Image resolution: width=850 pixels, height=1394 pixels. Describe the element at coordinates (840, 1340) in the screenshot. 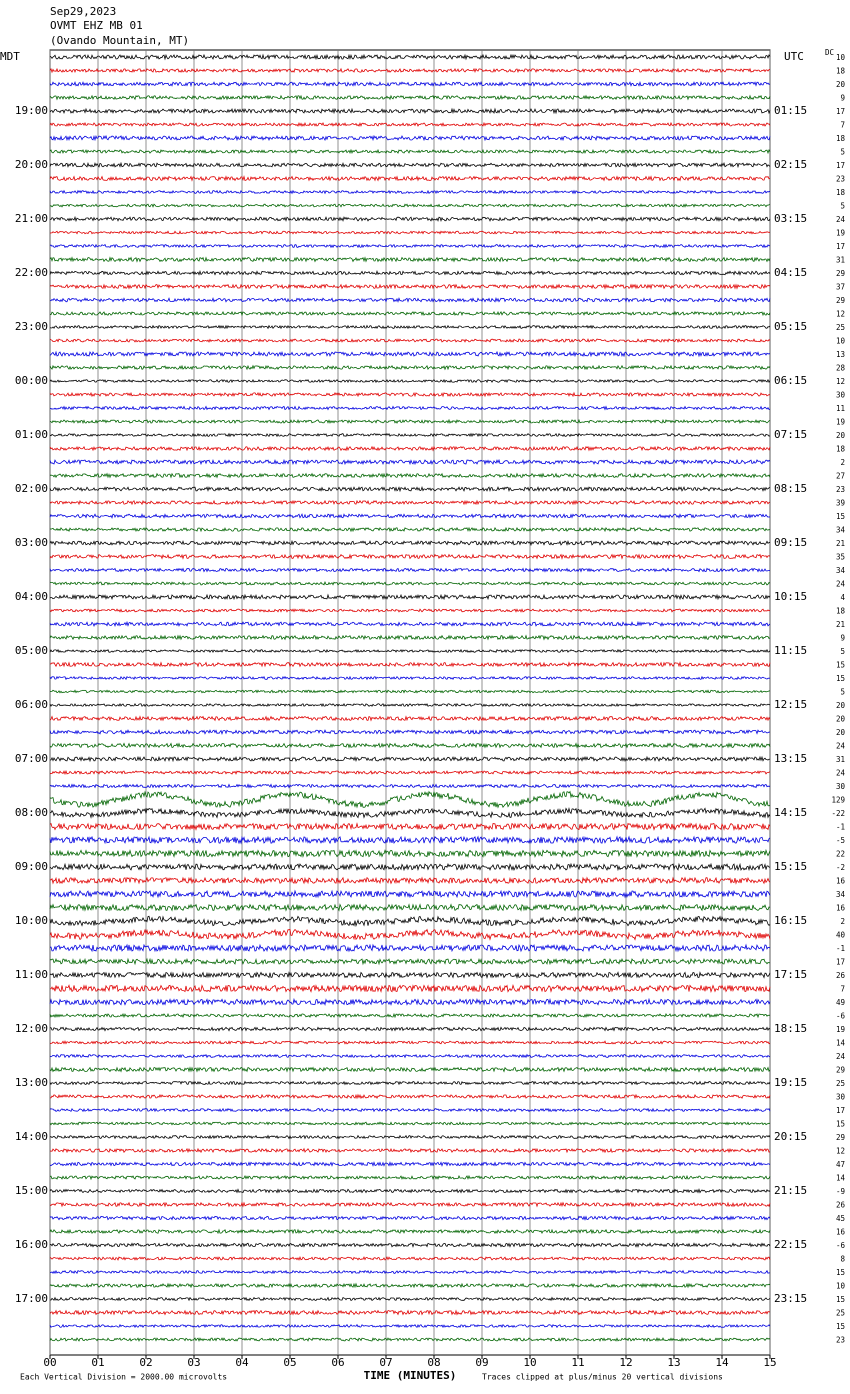

I see `dc-value: 23` at that location.